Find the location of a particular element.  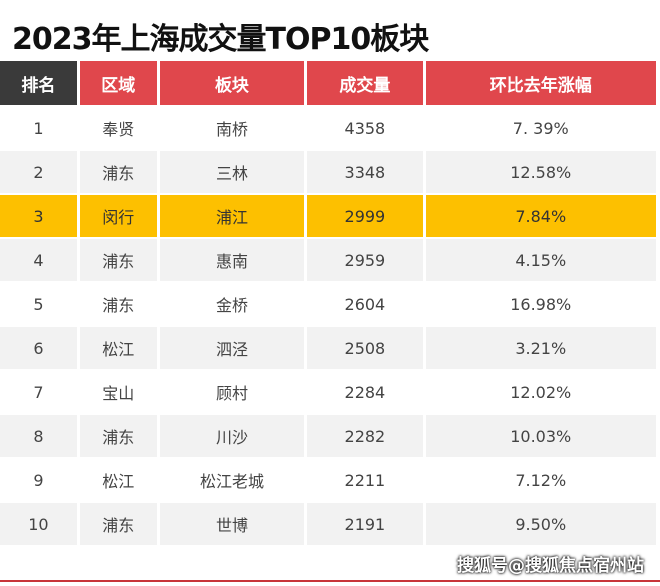

cell-growth: 7.12% is located at coordinates (540, 480).